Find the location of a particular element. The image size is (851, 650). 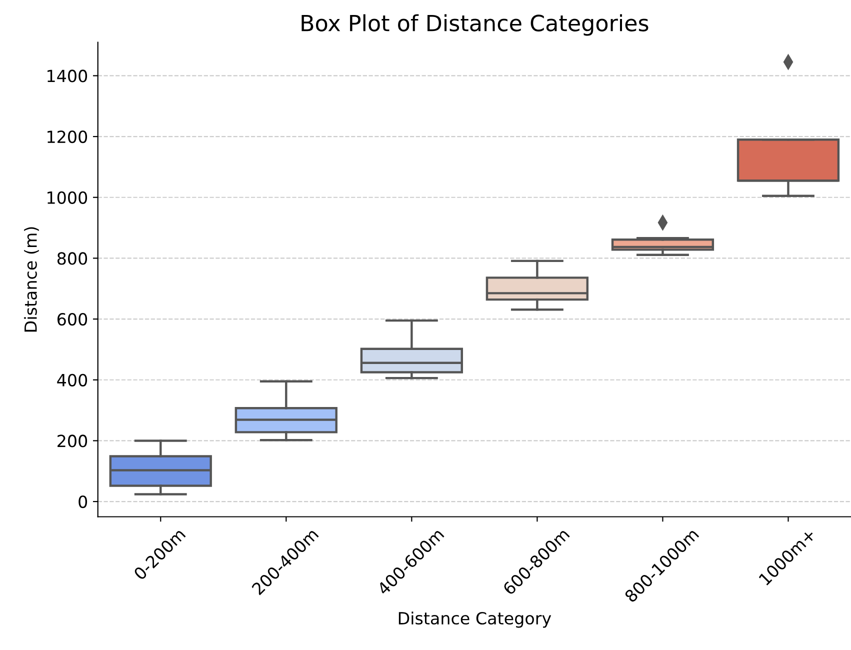

y-tick-label: 1000 is located at coordinates (68, 197).